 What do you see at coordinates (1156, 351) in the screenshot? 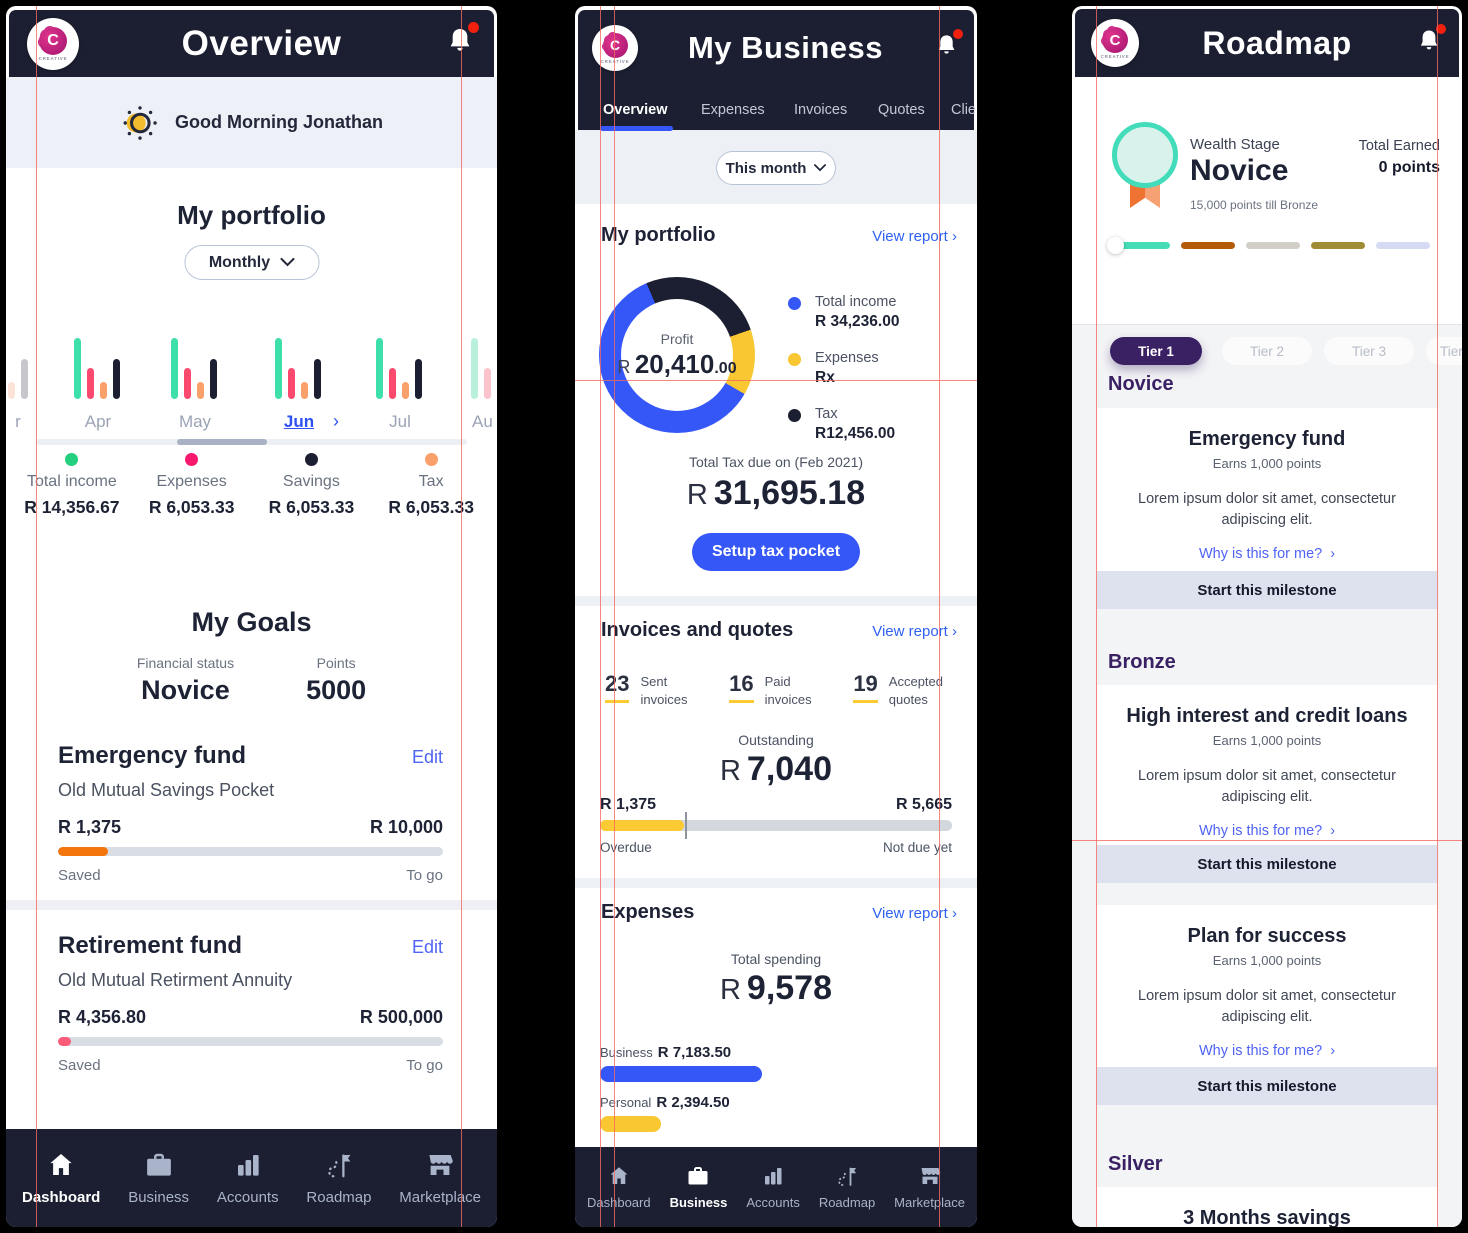
I see `tier-tab-1: Tier 1` at bounding box center [1156, 351].